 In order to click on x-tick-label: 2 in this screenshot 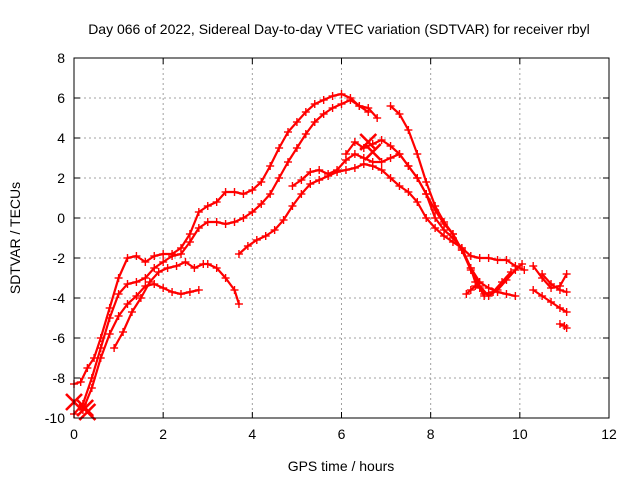, I will do `click(163, 434)`.